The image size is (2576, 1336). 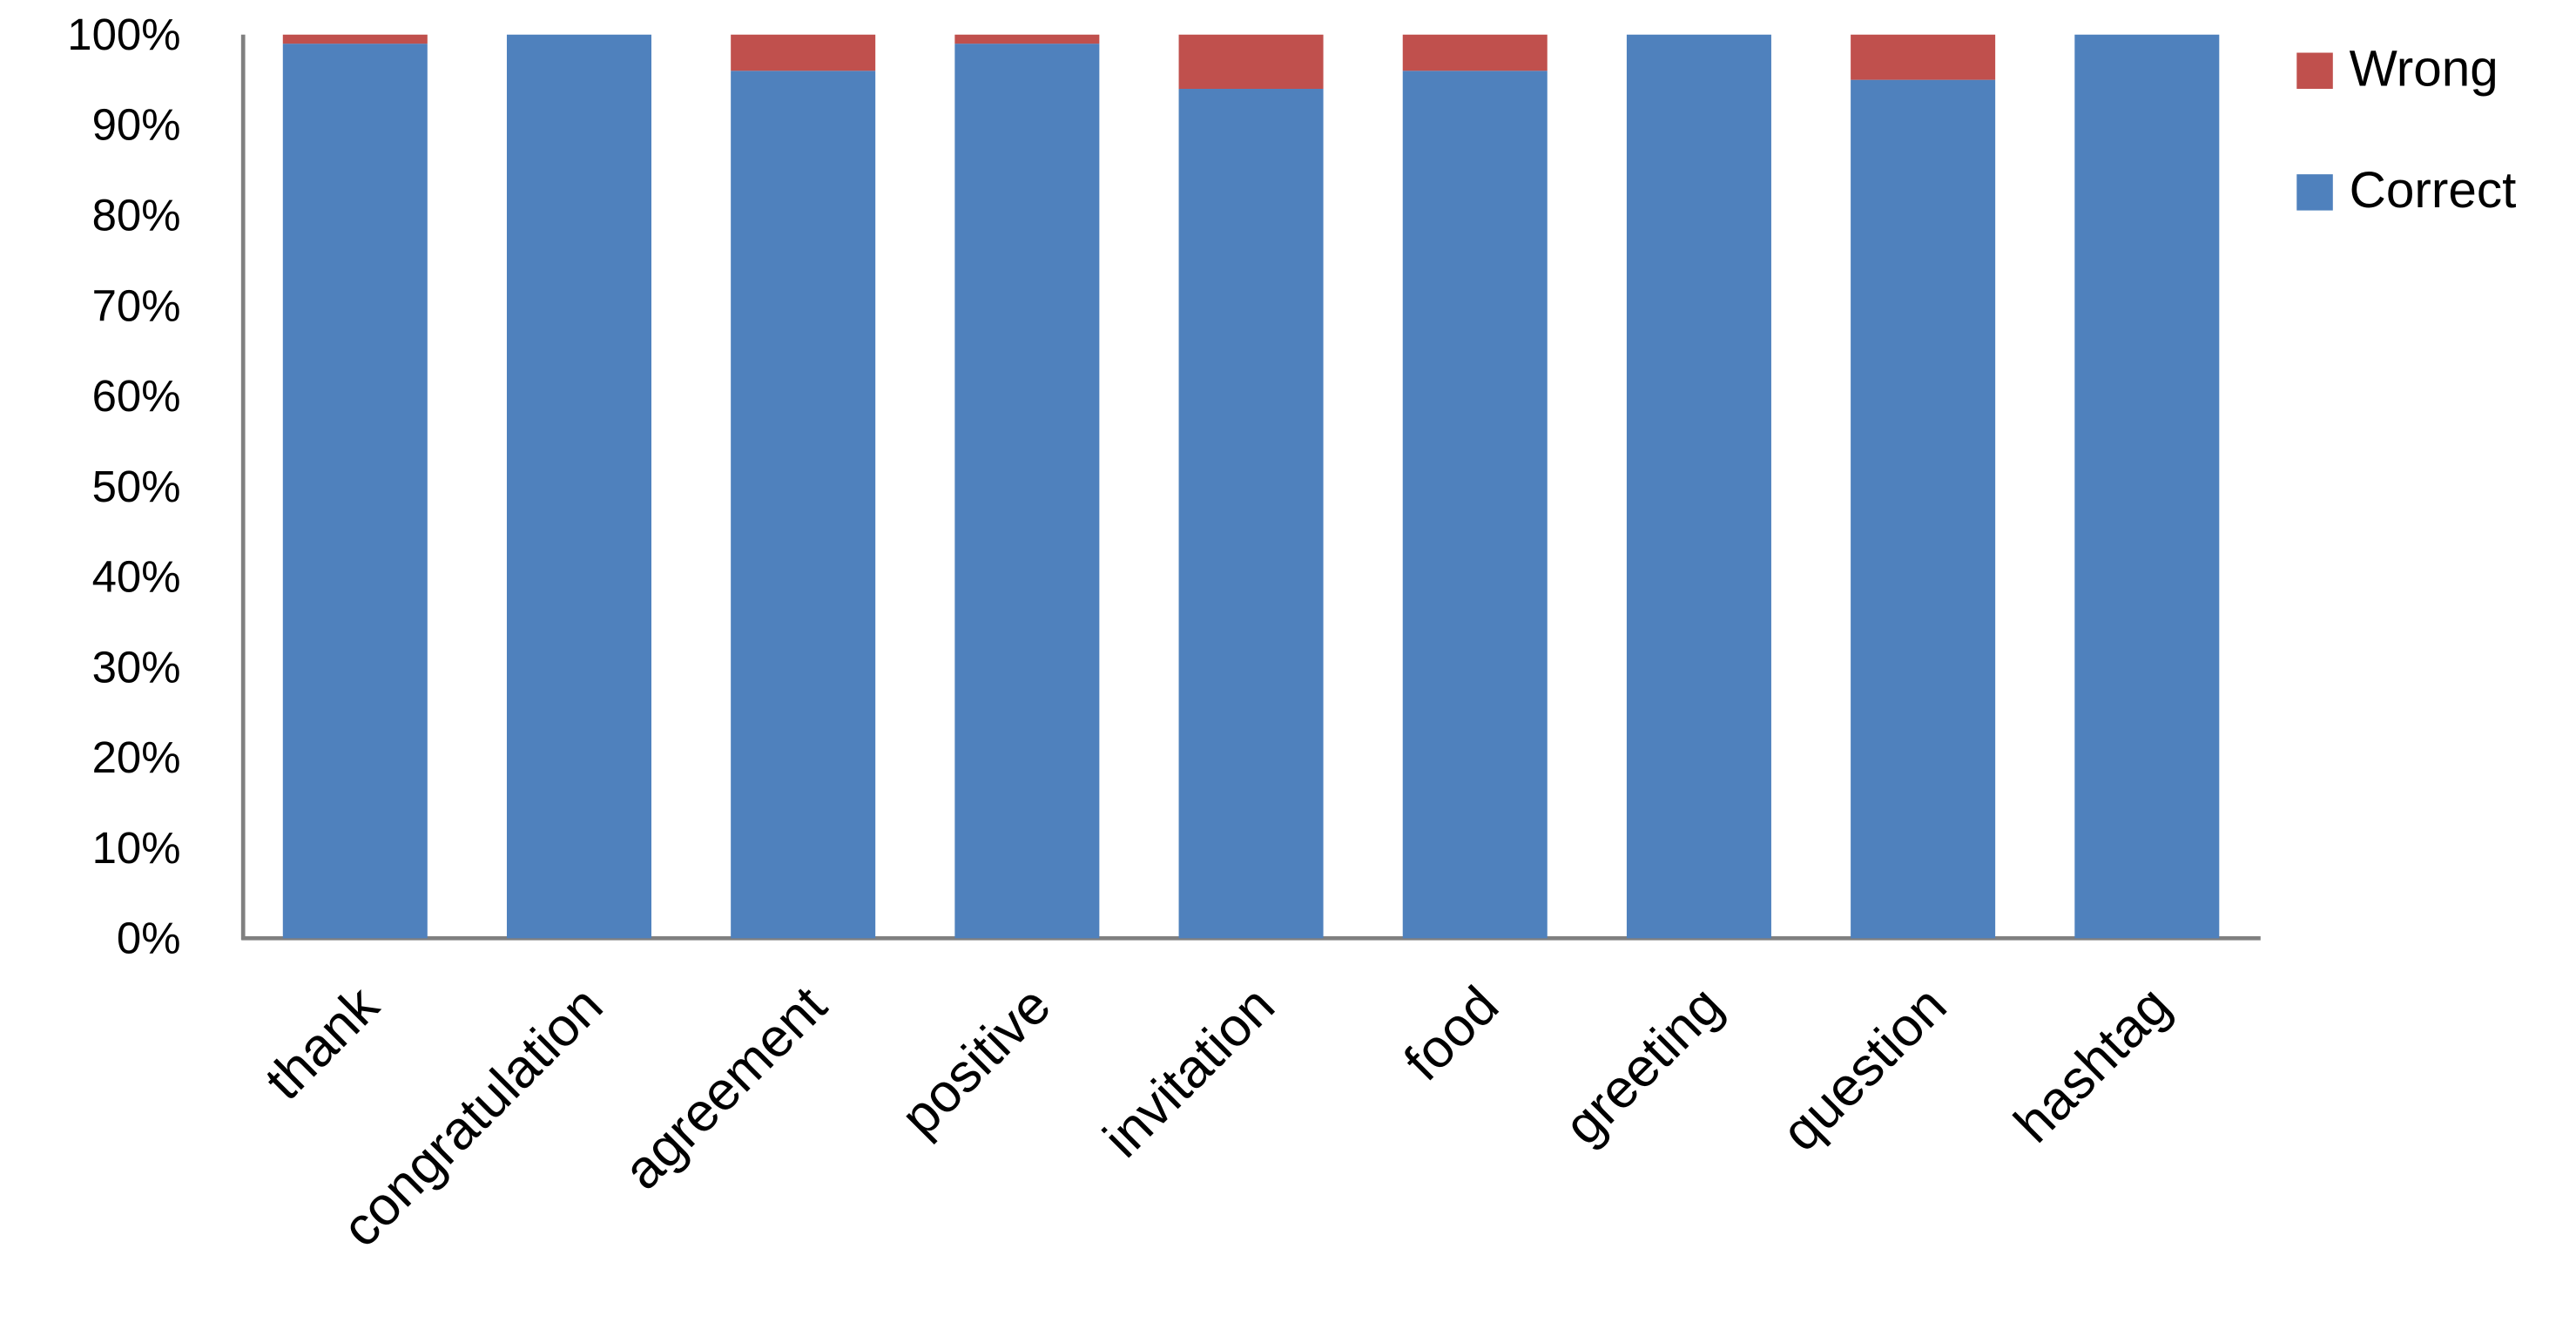 What do you see at coordinates (1189, 1072) in the screenshot?
I see `x-tick-label: invitation` at bounding box center [1189, 1072].